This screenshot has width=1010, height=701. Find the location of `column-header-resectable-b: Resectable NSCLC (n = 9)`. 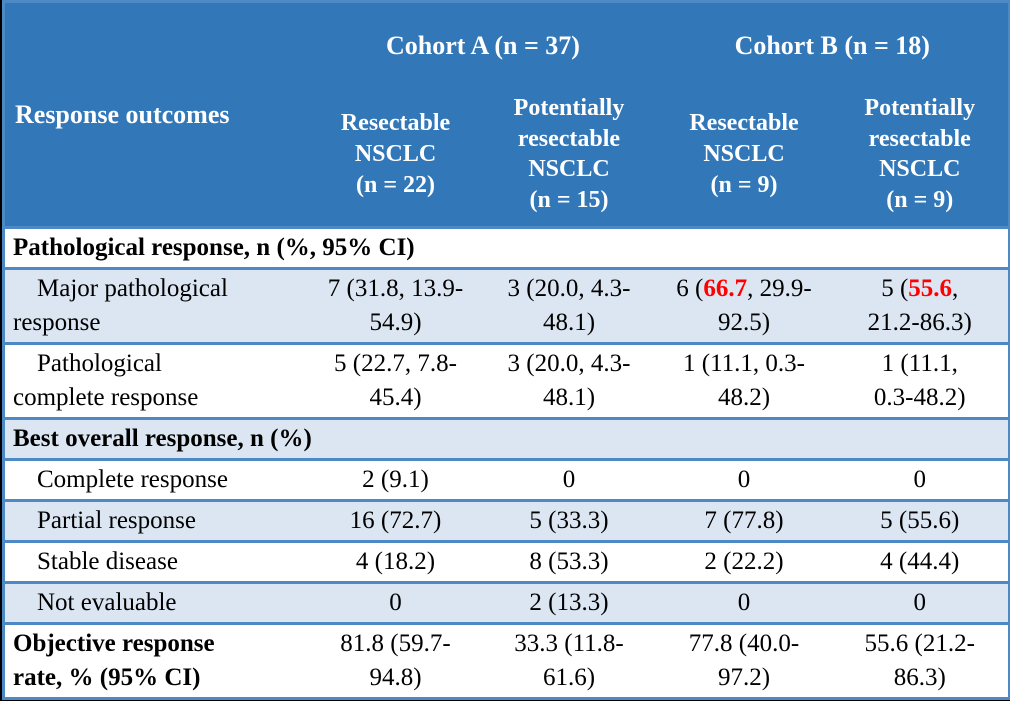

column-header-resectable-b: Resectable NSCLC (n = 9) is located at coordinates (744, 157).